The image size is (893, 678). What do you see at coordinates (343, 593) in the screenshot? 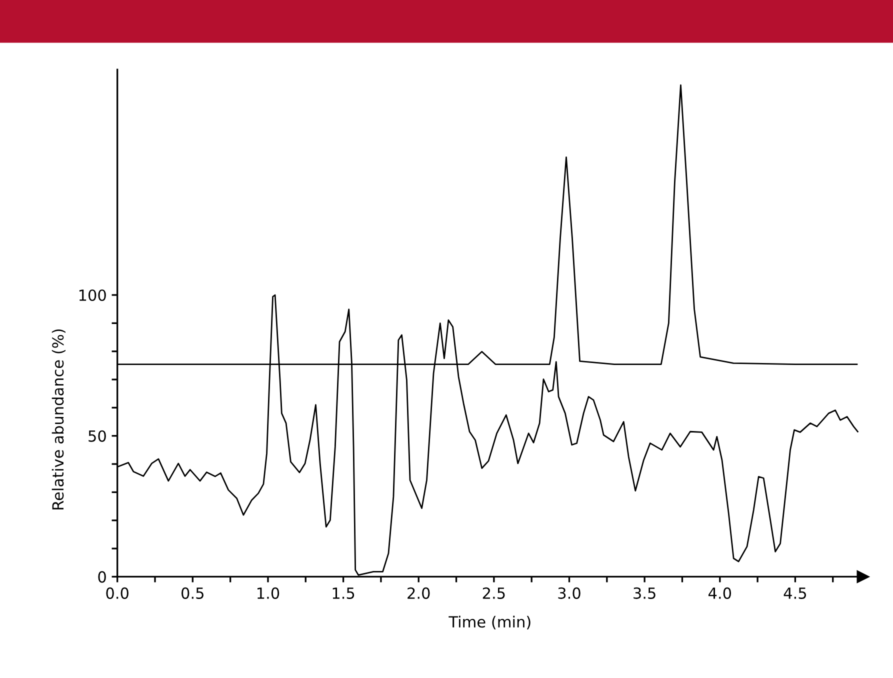
I see `x-tick-label: 1.5` at bounding box center [343, 593].